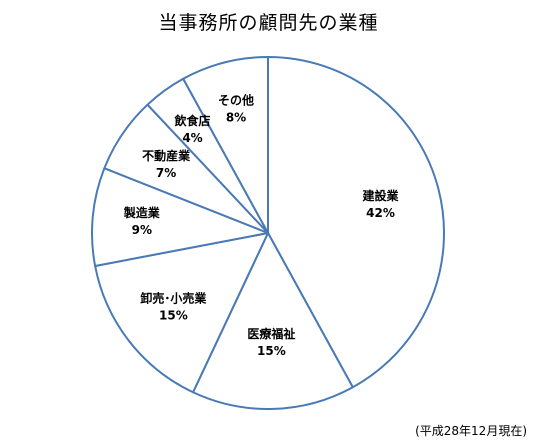  What do you see at coordinates (236, 100) in the screenshot?
I see `slice-label-7: その他` at bounding box center [236, 100].